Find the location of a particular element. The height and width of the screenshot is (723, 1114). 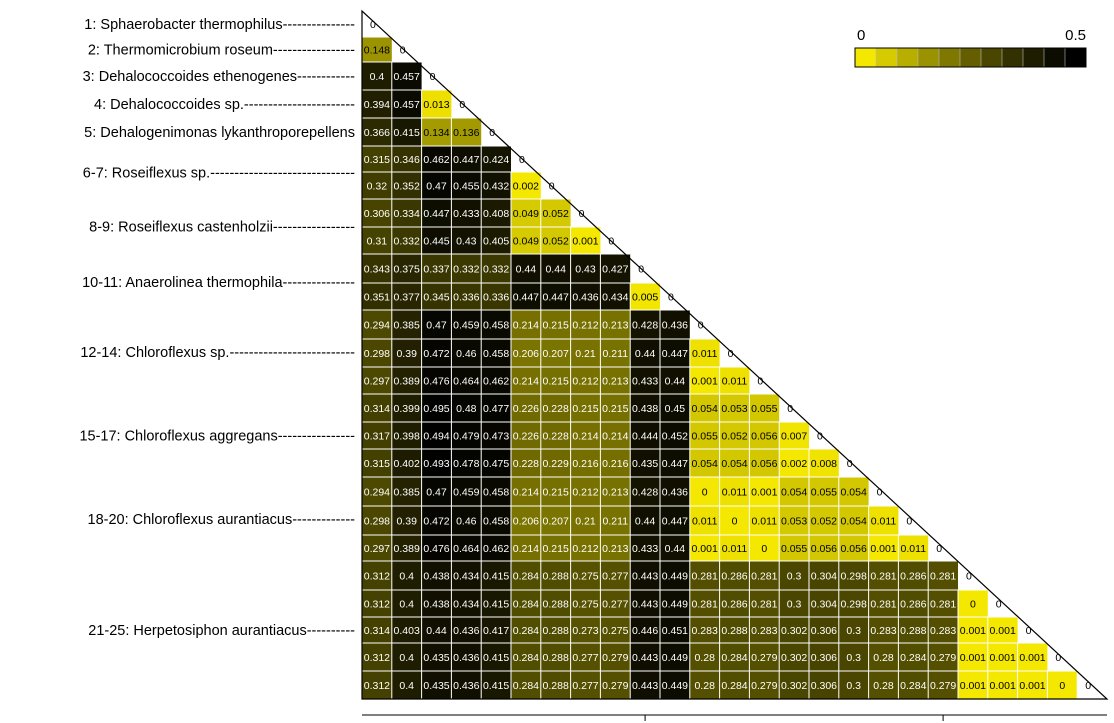

cell-value-label: 0 is located at coordinates (973, 605).